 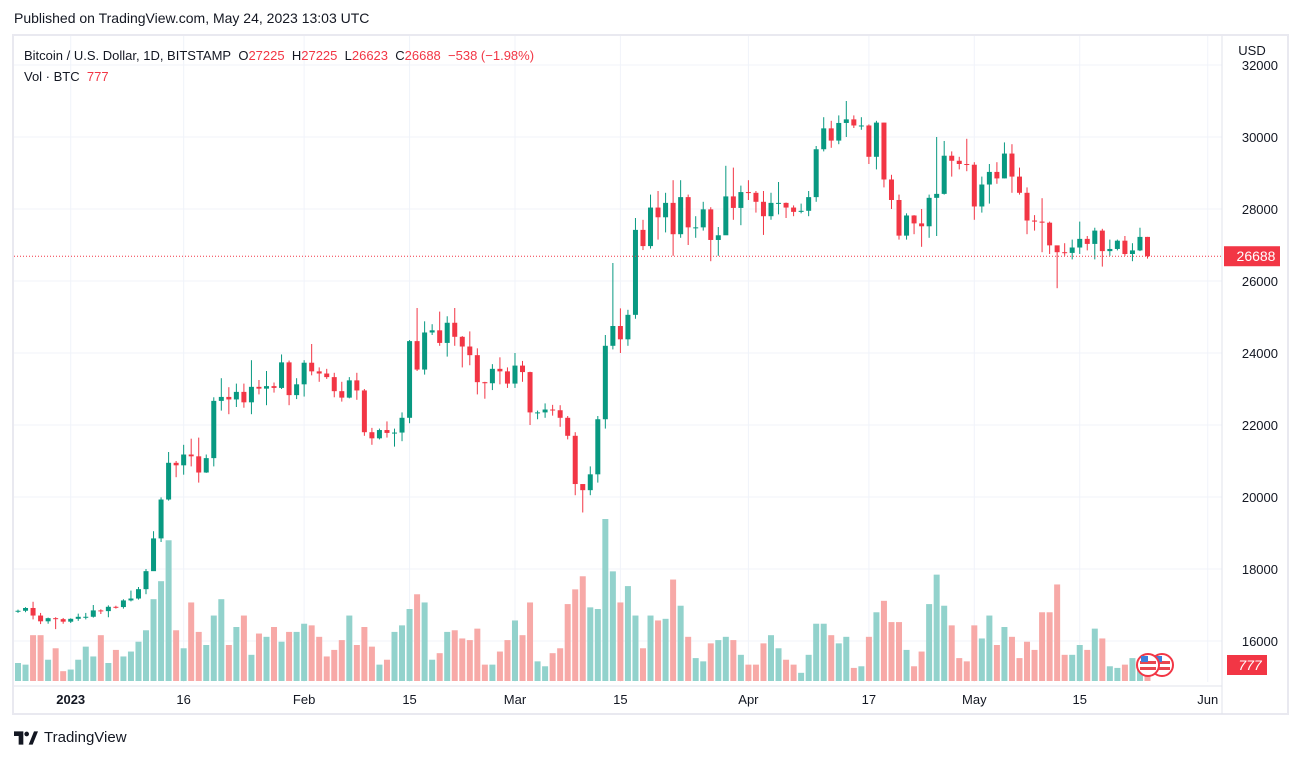 I want to click on time-tick-label: Jun, so click(x=1207, y=699).